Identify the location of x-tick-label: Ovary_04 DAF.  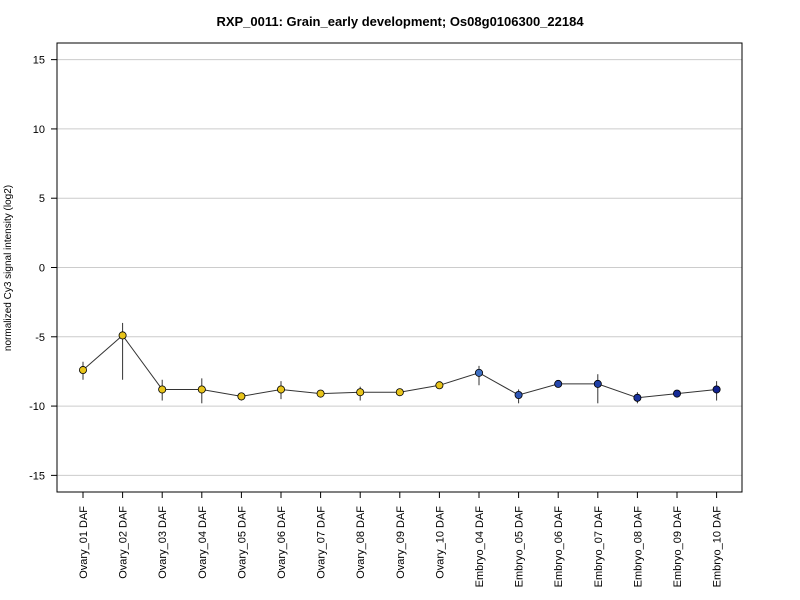
(203, 542).